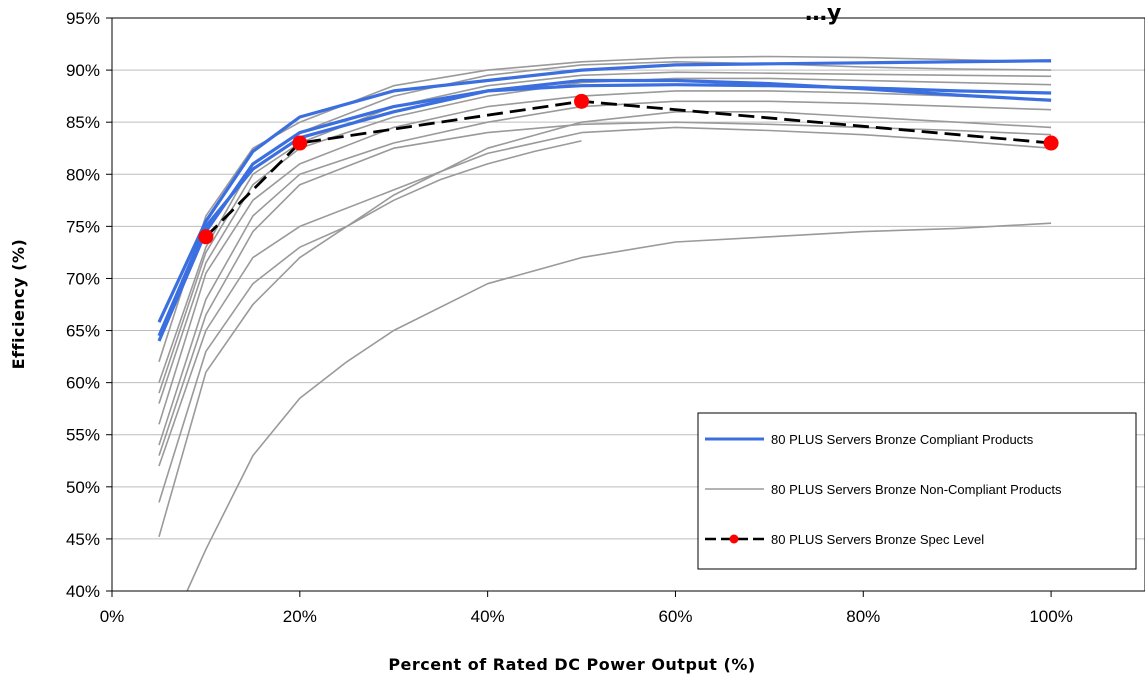  I want to click on x-tick-label: 0%, so click(112, 616).